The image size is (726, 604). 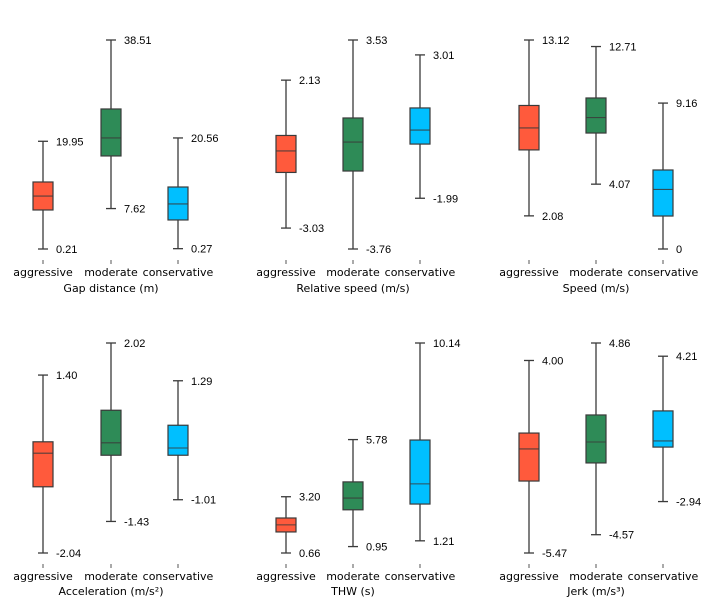 I want to click on whisker-low-label: 0.21, so click(x=66, y=250).